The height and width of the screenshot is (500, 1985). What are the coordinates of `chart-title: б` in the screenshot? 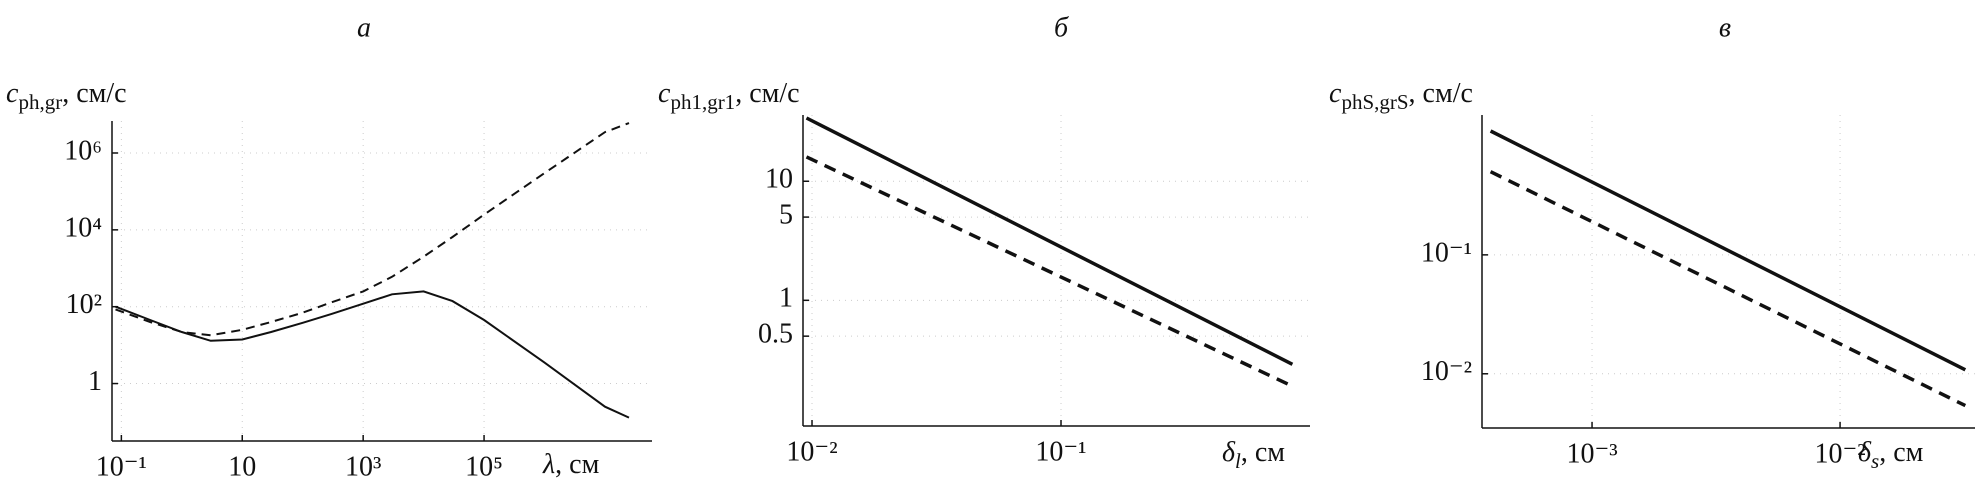 It's located at (1061, 27).